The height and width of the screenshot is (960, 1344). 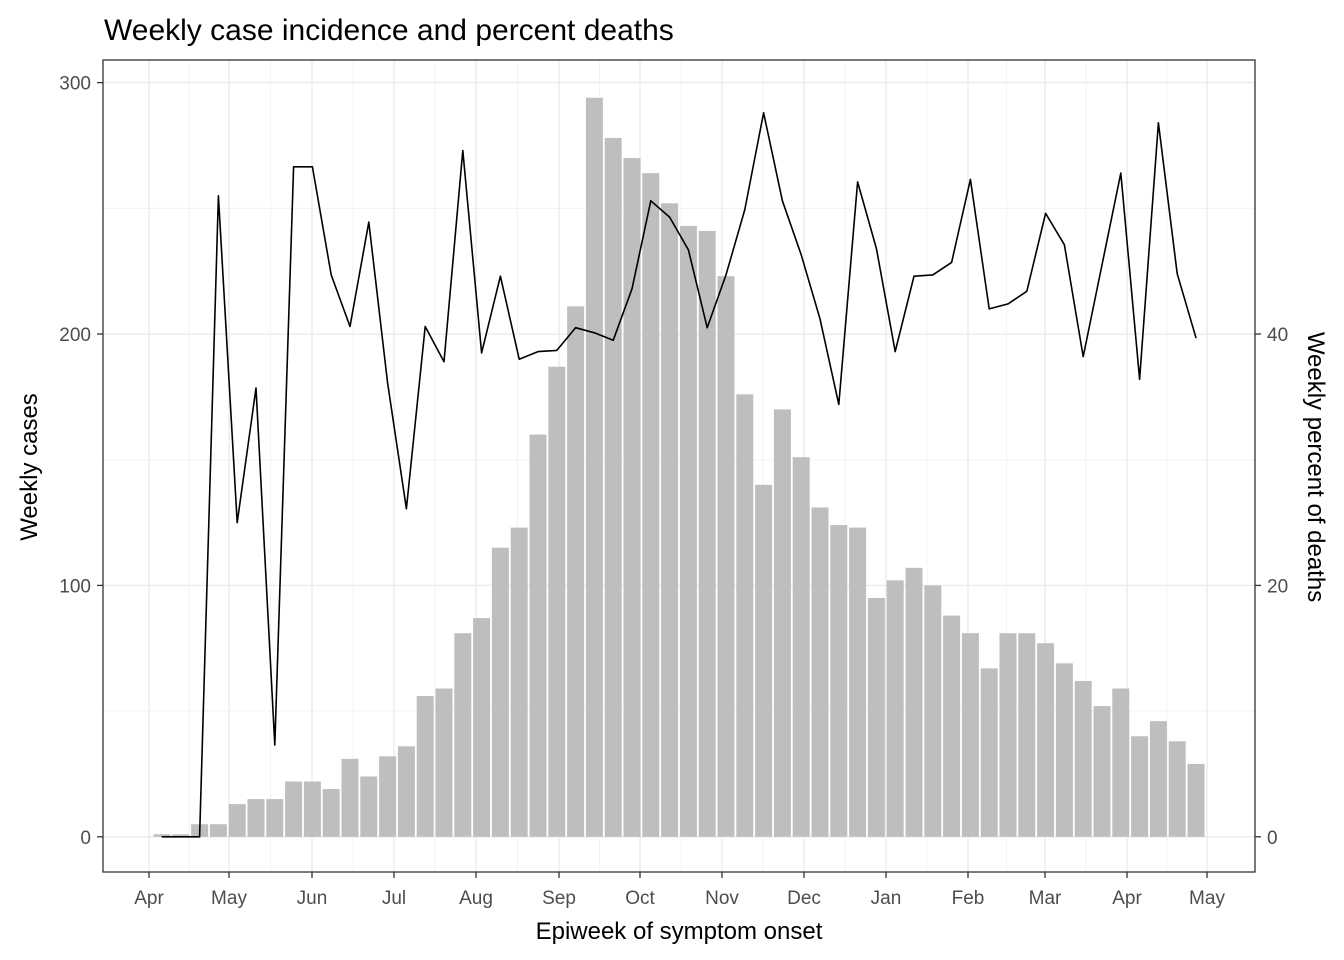 I want to click on y-tick-label: 100, so click(x=75, y=586).